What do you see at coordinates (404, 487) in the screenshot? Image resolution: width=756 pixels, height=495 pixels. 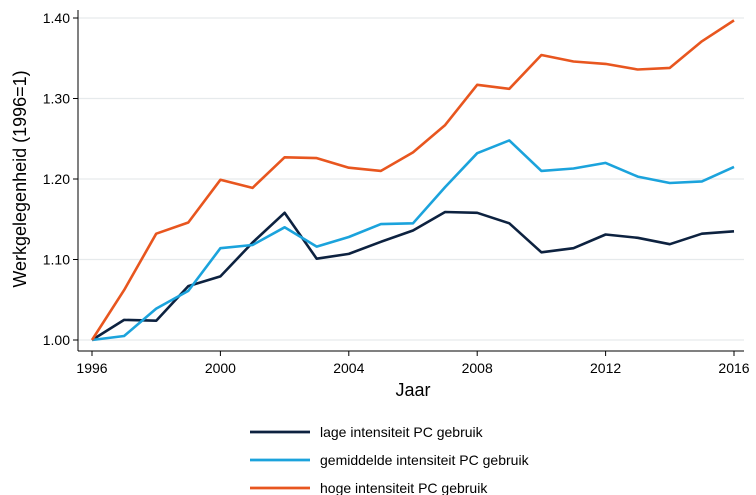 I see `legend-label: hoge intensiteit PC gebruik` at bounding box center [404, 487].